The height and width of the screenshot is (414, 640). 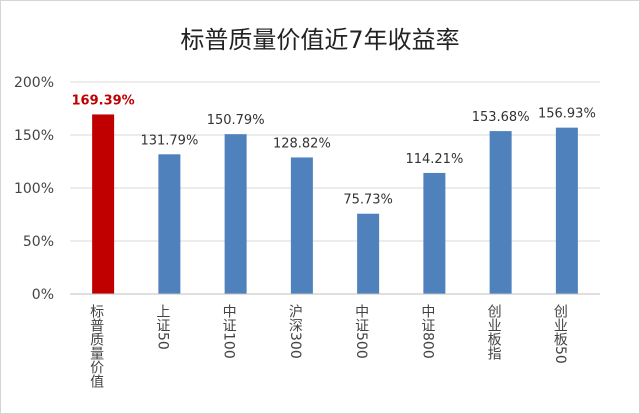 I want to click on data-label: 128.82%, so click(x=302, y=143).